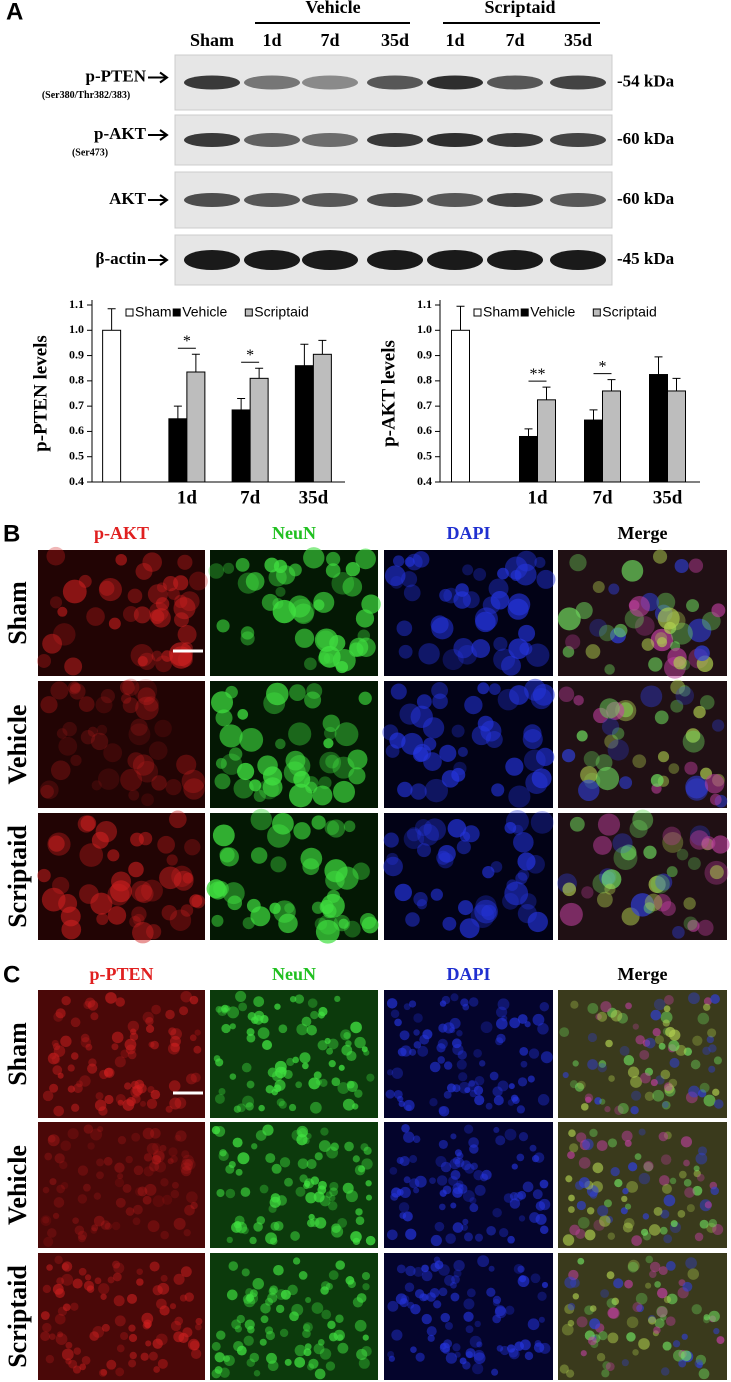 This screenshot has width=731, height=1382. Describe the element at coordinates (424, 304) in the screenshot. I see `y-tick-label: 1.1` at that location.